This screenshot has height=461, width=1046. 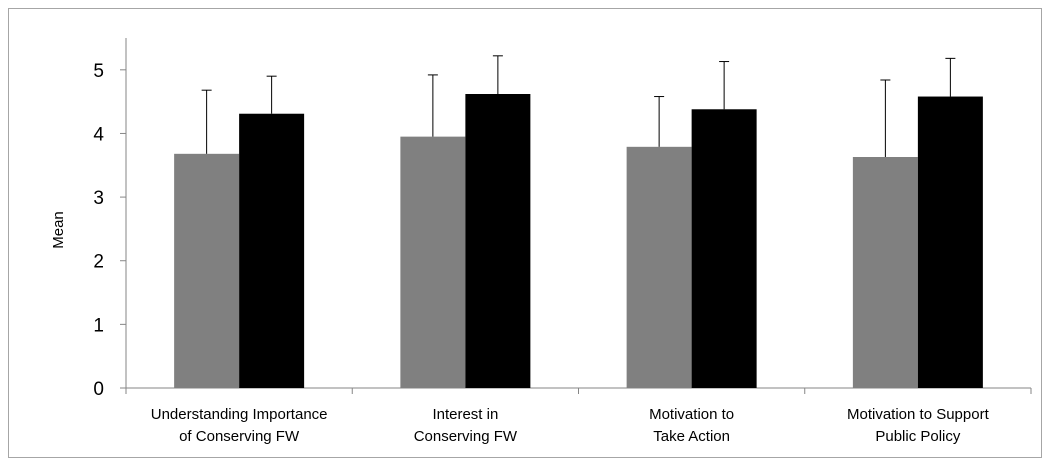 I want to click on y-tick-label: 5, so click(x=98, y=71).